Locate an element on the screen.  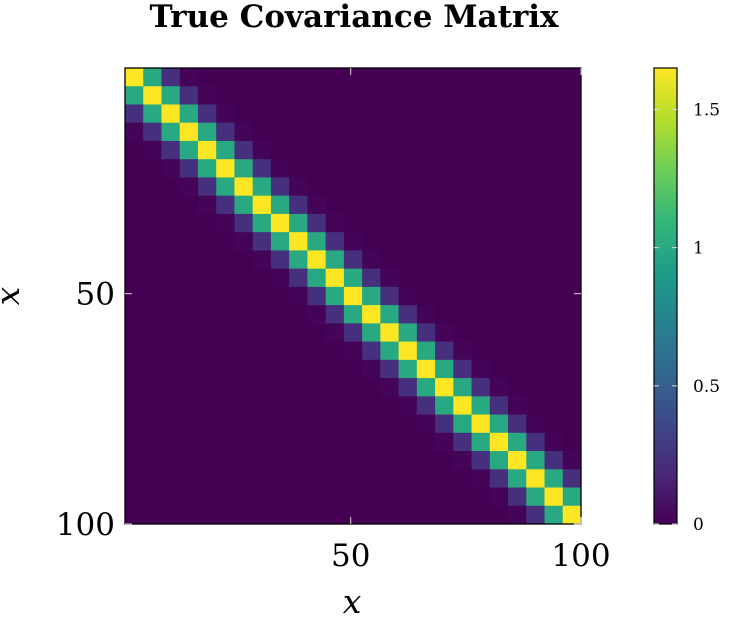
x-tick-label: 50 is located at coordinates (350, 556).